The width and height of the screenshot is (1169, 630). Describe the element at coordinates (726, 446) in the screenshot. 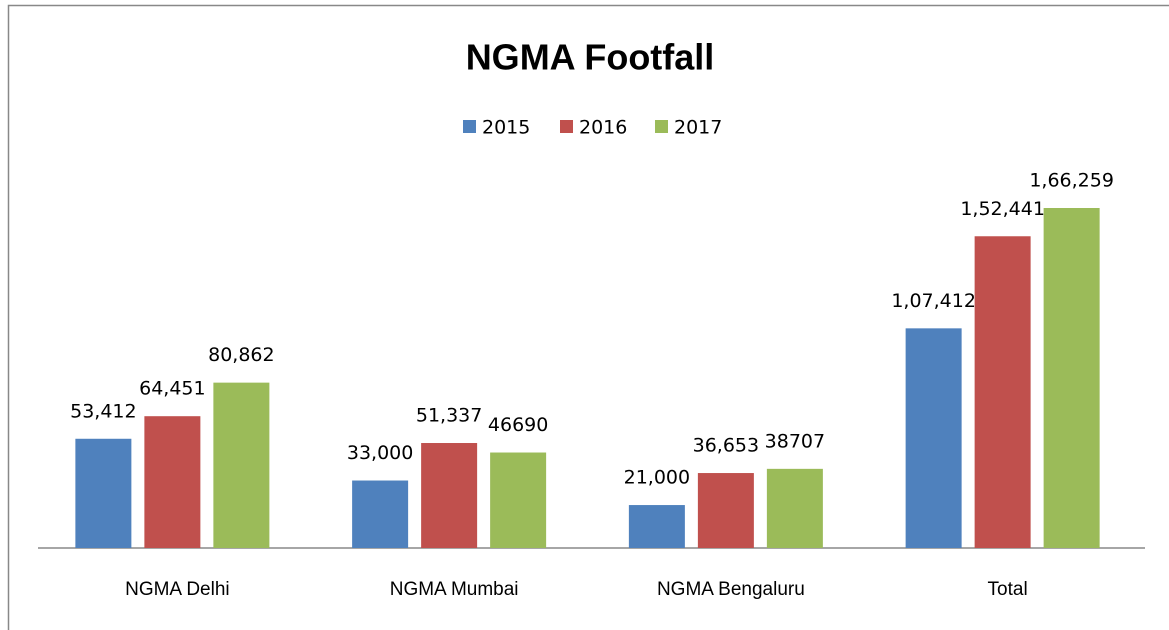

I see `value-label: 36,653` at that location.